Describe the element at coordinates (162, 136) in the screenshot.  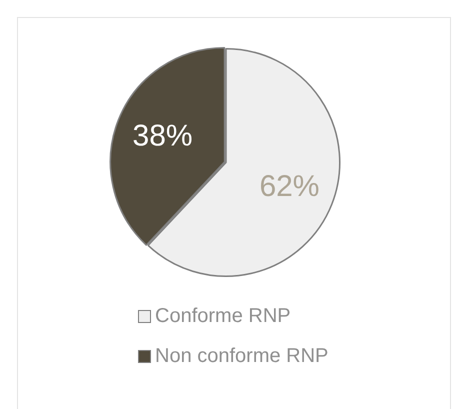
I see `data-label: 38%` at that location.